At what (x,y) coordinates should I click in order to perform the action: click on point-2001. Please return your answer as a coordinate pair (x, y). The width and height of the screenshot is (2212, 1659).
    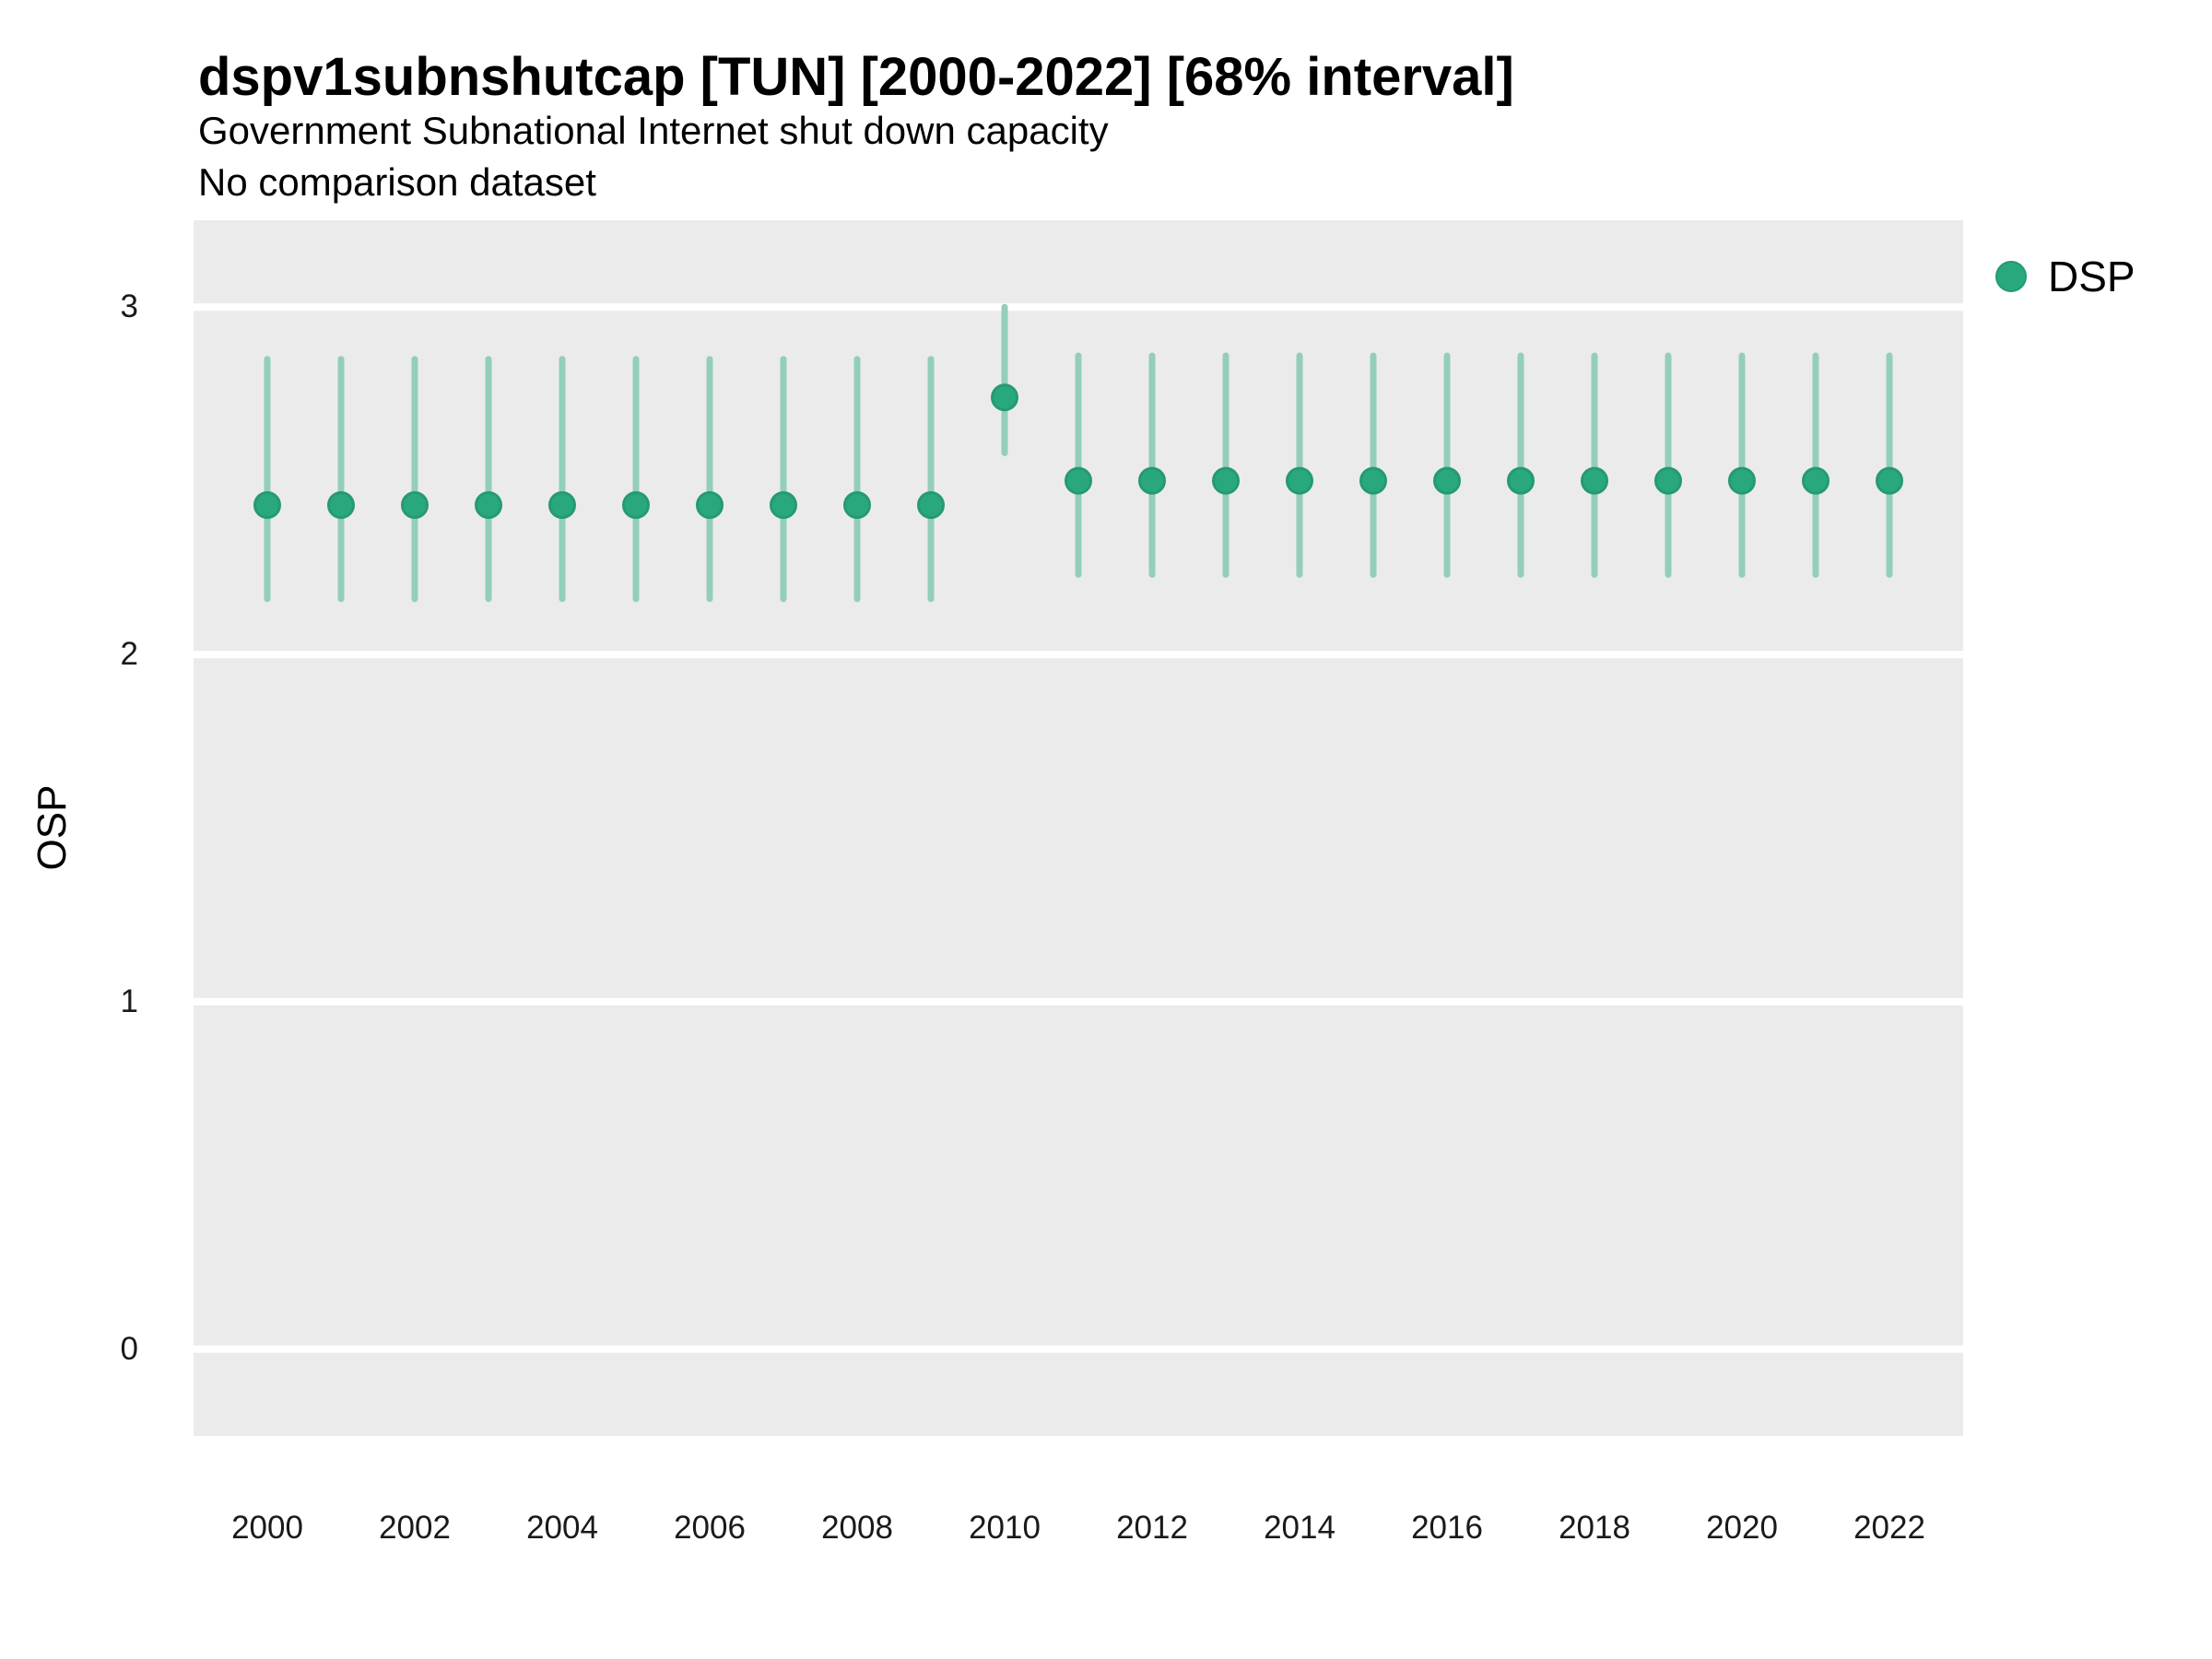
    Looking at the image, I should click on (341, 505).